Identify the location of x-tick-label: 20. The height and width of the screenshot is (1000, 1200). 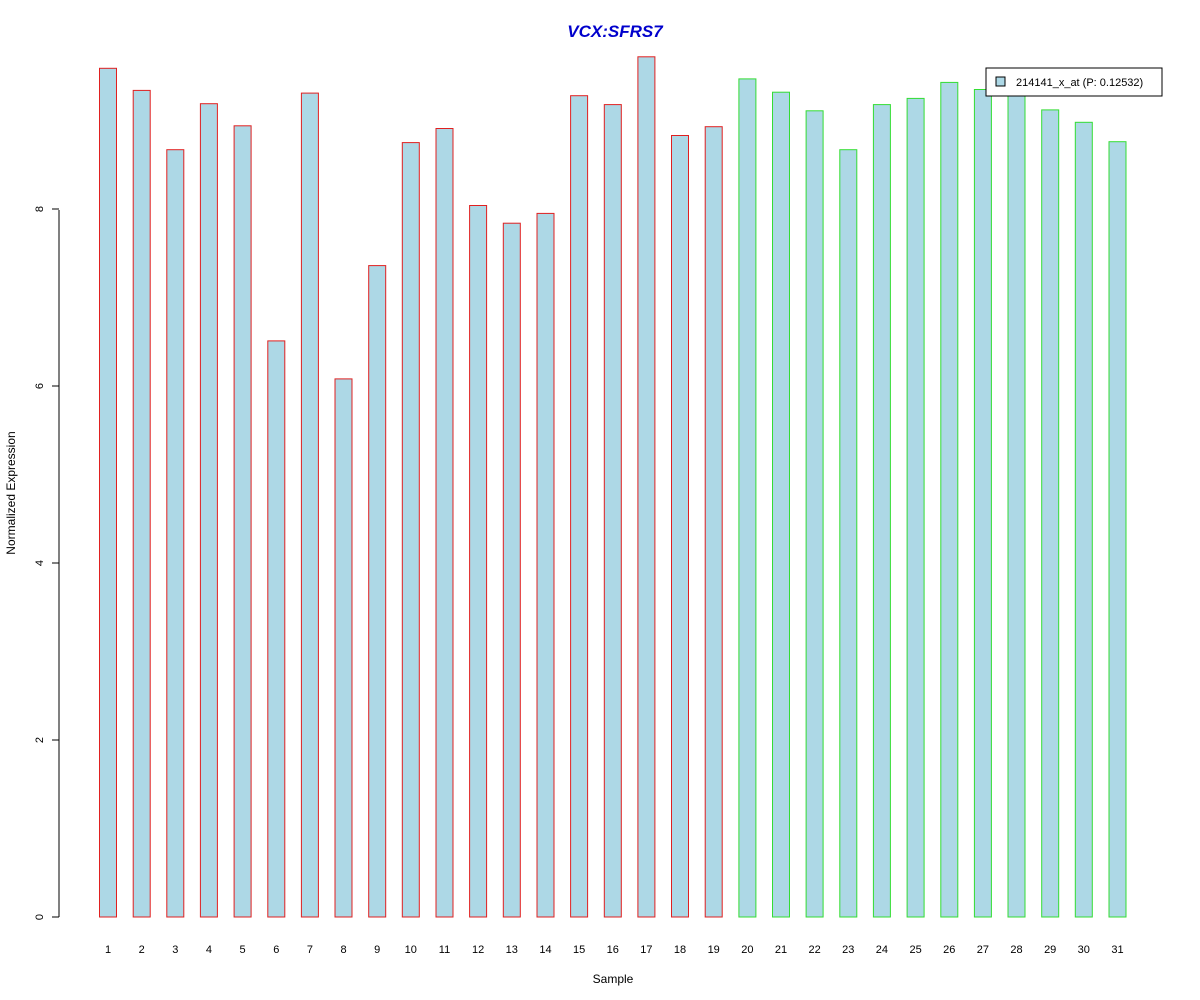
(747, 950).